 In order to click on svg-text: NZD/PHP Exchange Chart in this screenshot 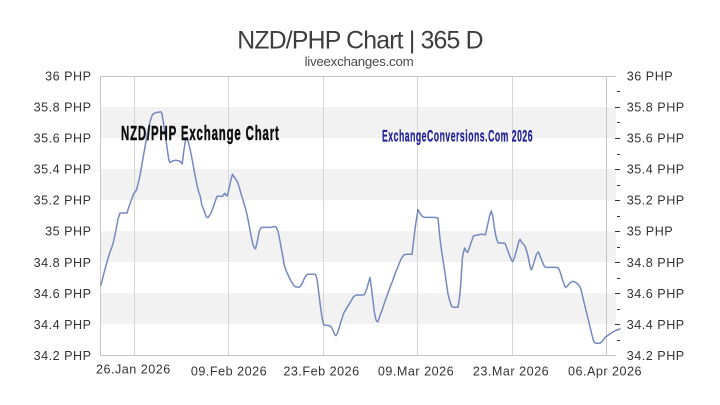, I will do `click(200, 134)`.